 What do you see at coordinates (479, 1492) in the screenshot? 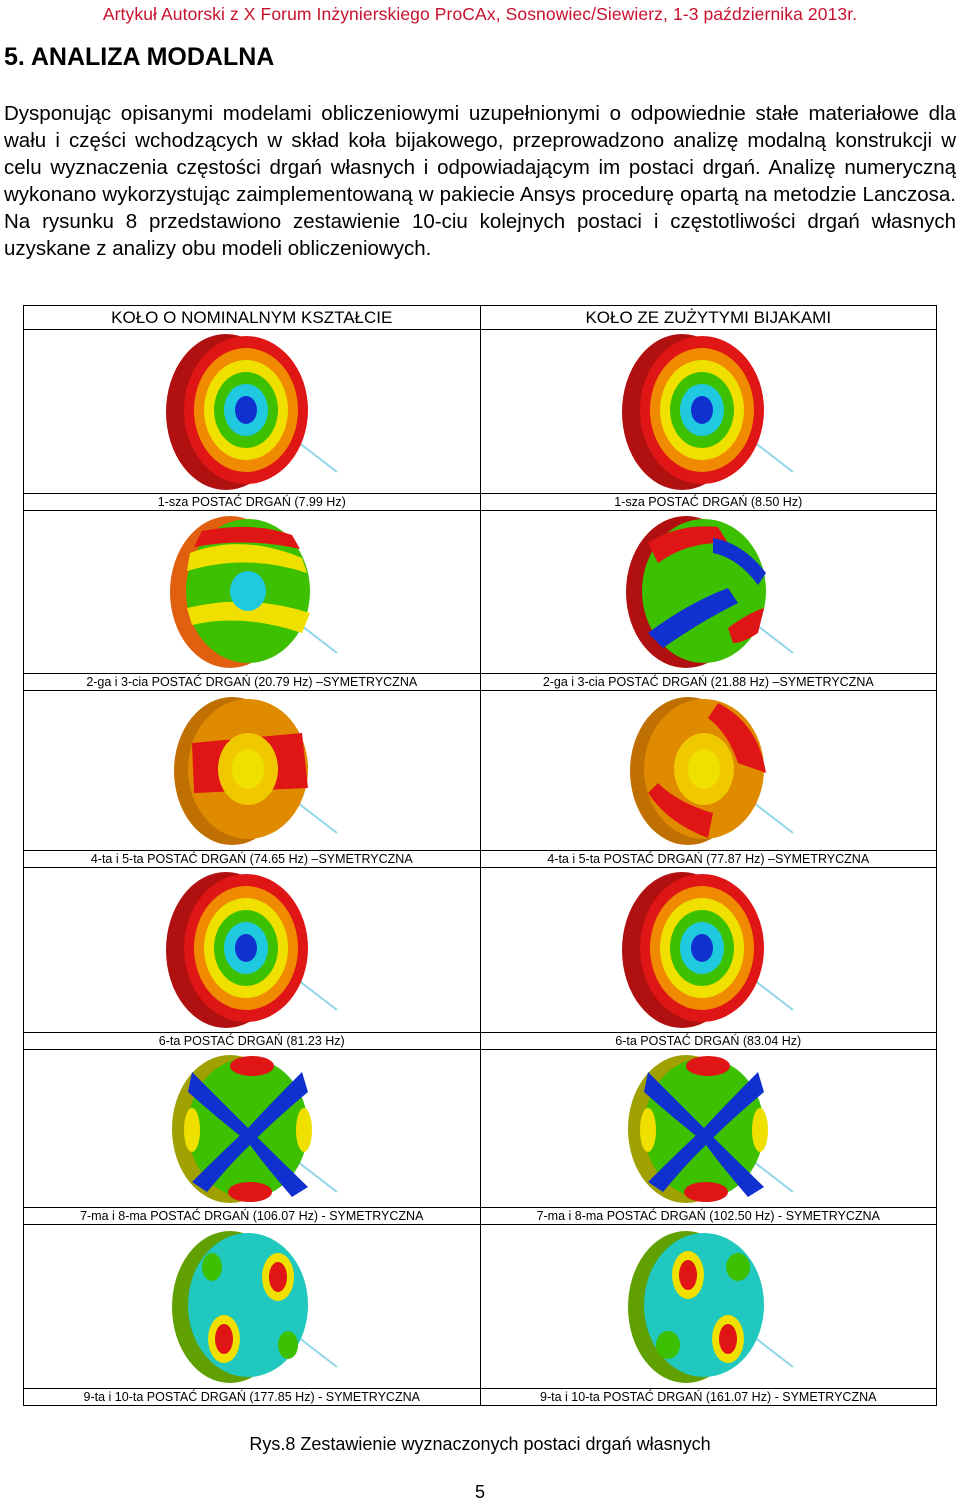
I see `page-number: 5` at bounding box center [479, 1492].